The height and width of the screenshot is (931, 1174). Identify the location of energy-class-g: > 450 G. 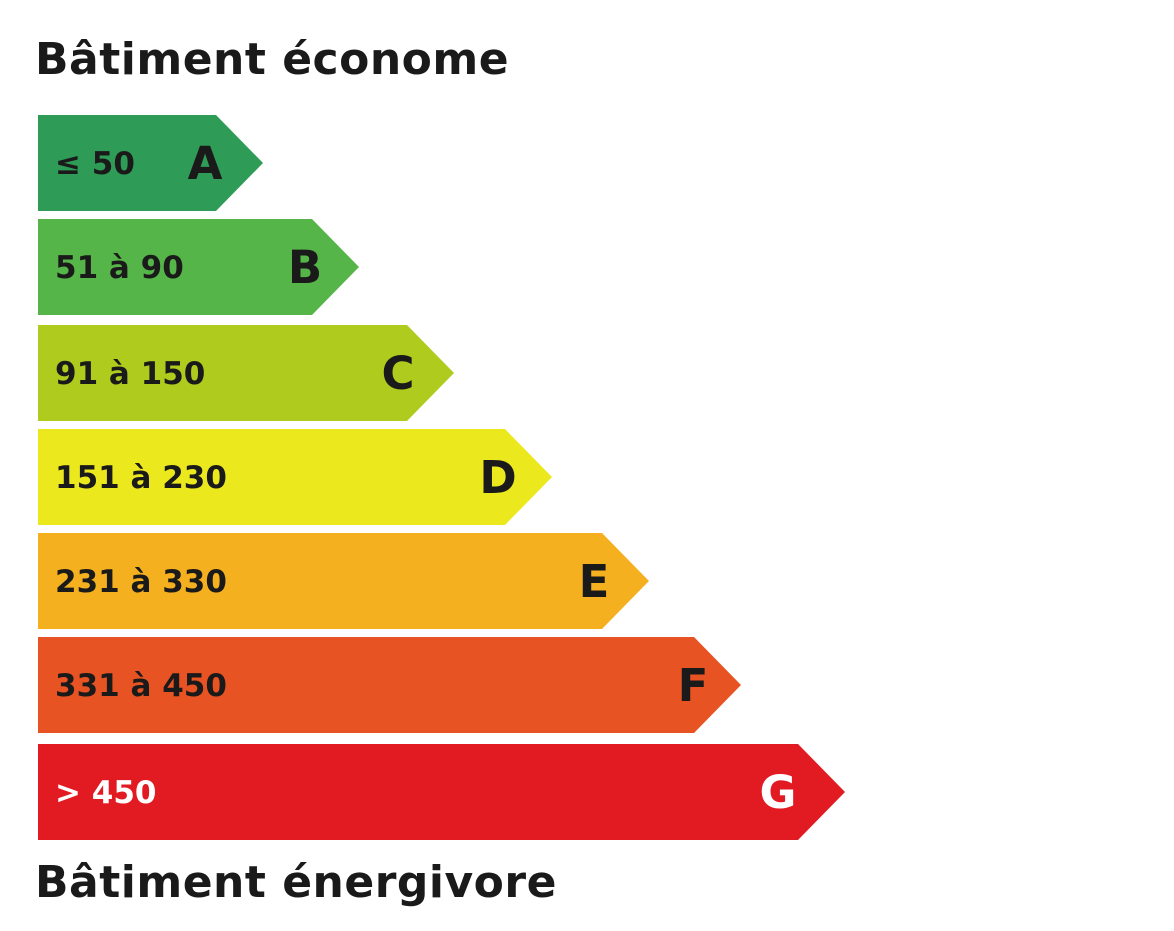
(441, 792).